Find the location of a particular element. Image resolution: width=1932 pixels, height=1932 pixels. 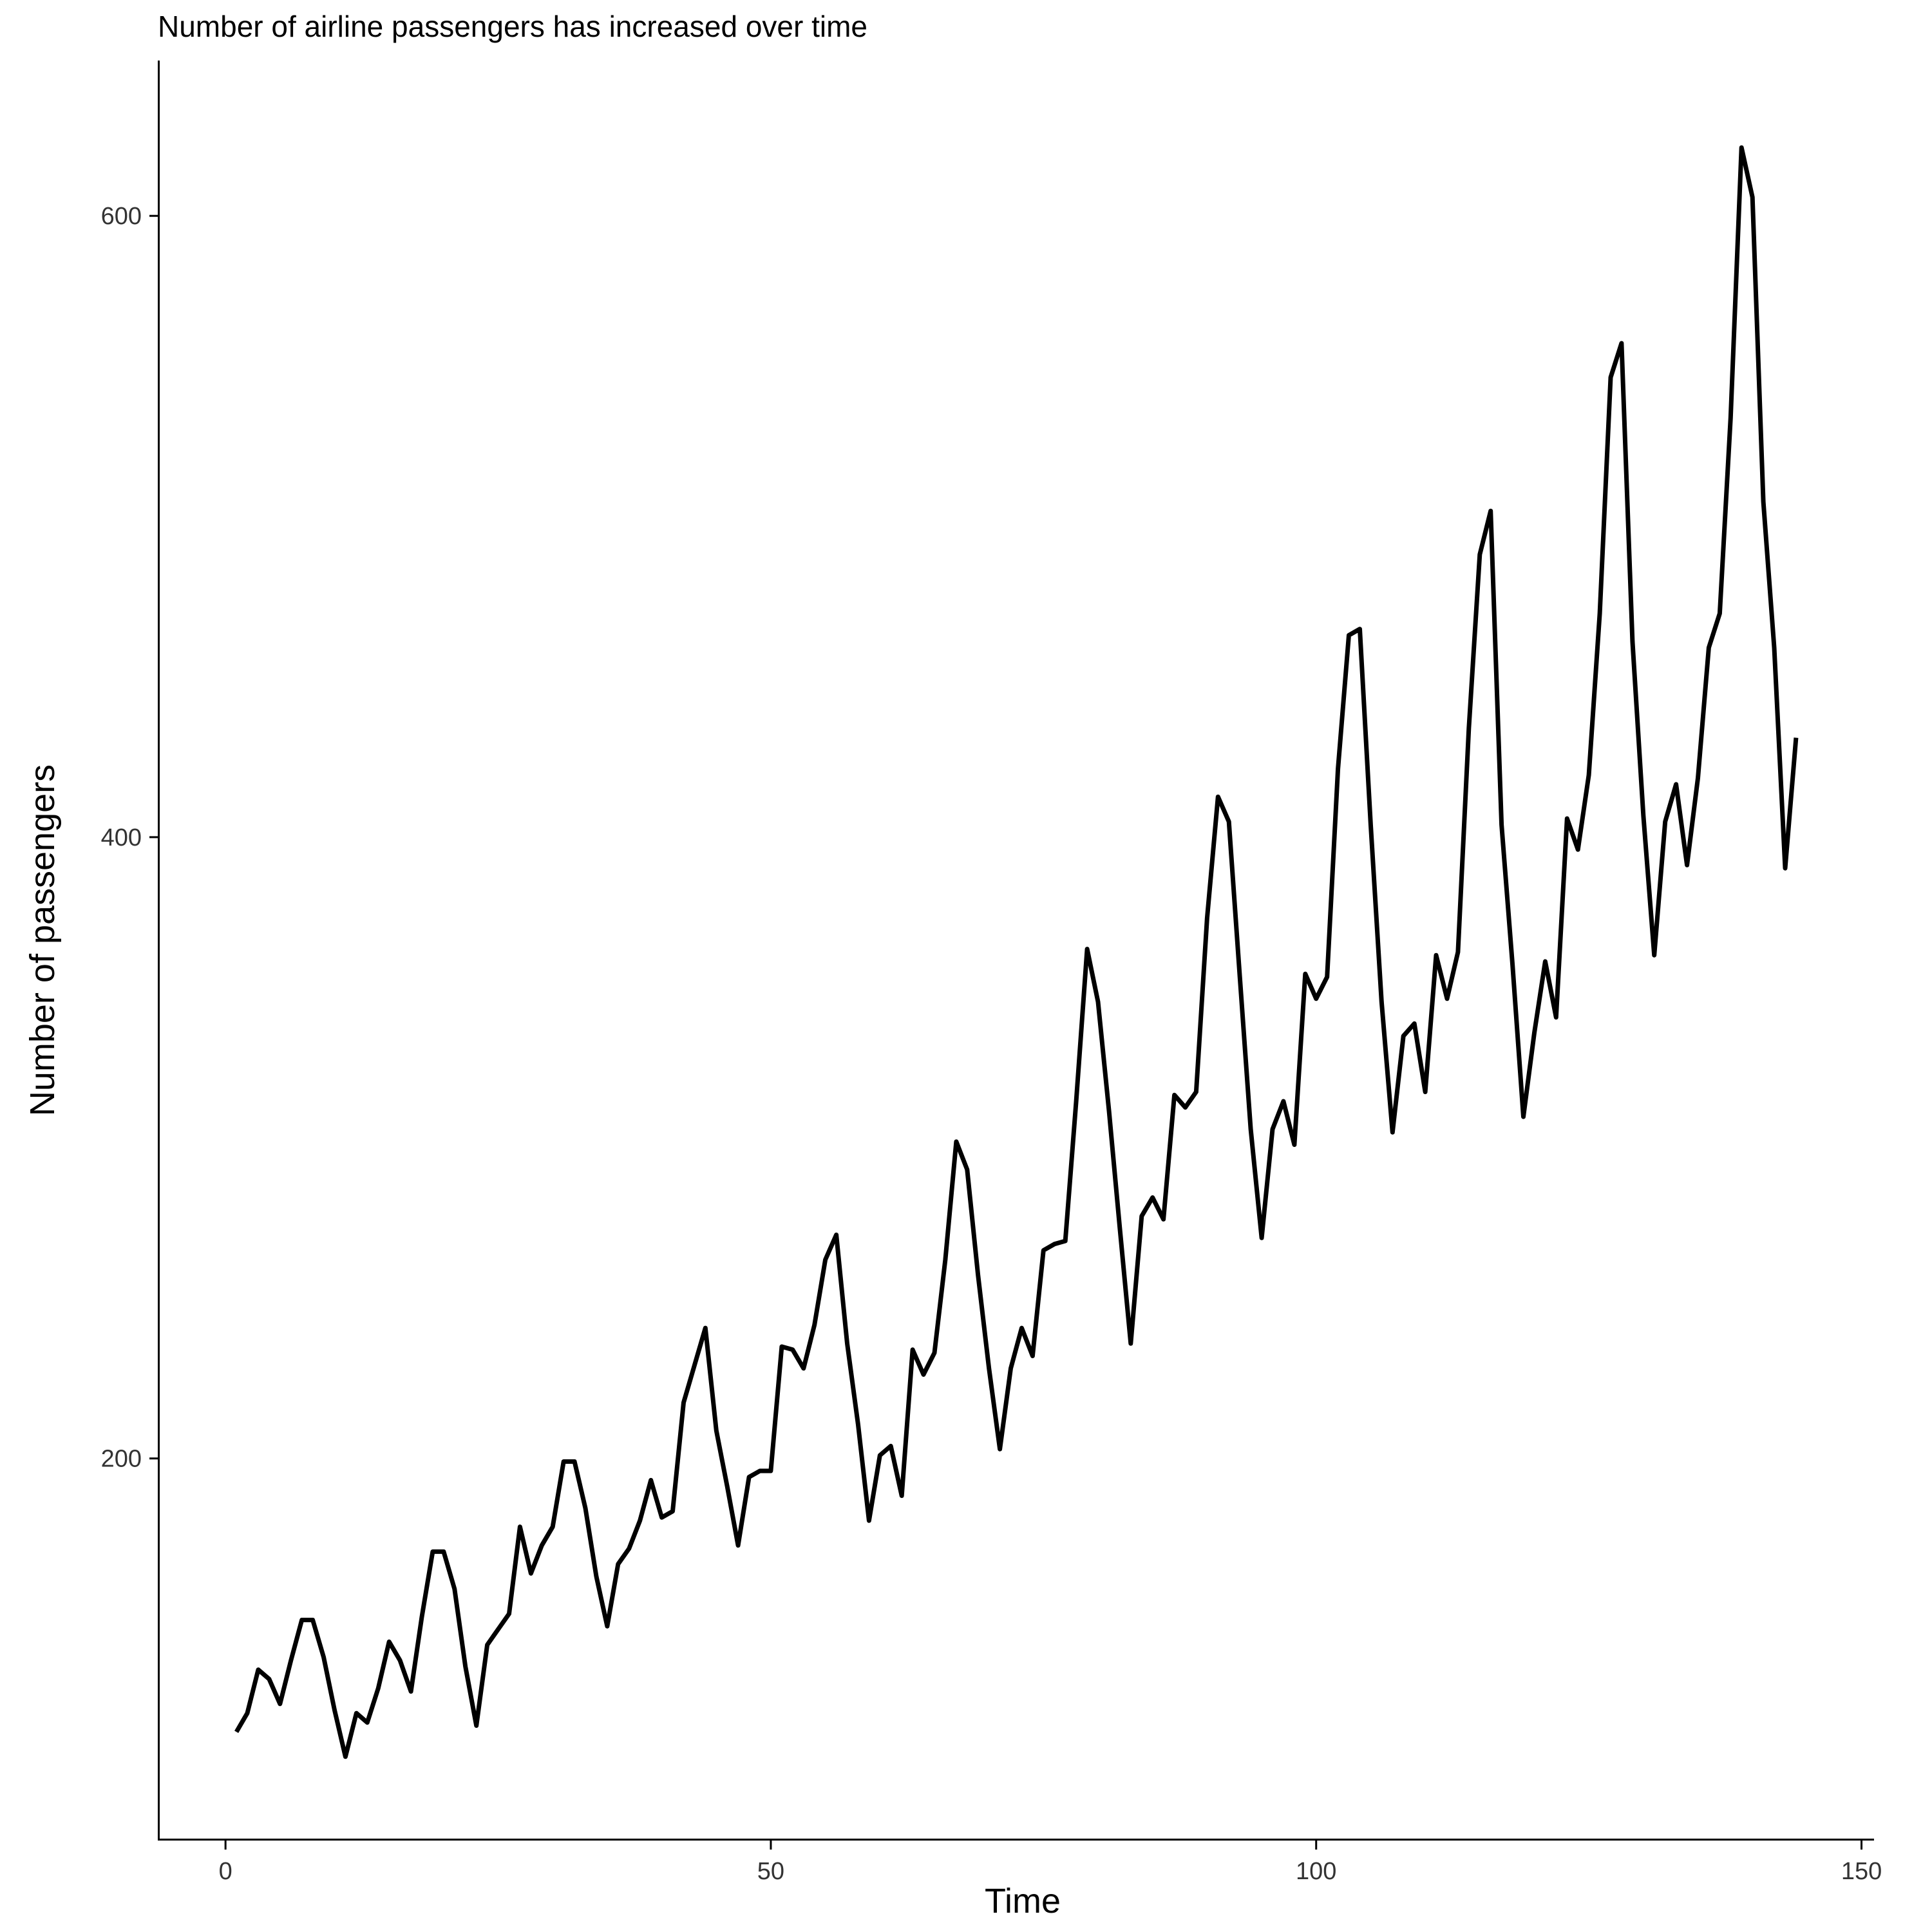

x-tick-label: 100 is located at coordinates (1316, 1871).